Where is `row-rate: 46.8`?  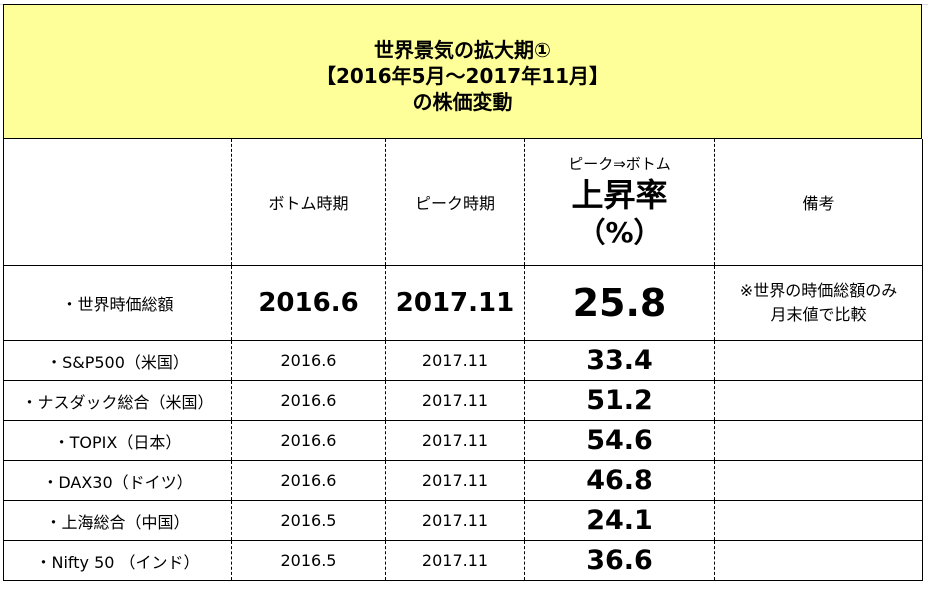 row-rate: 46.8 is located at coordinates (619, 480).